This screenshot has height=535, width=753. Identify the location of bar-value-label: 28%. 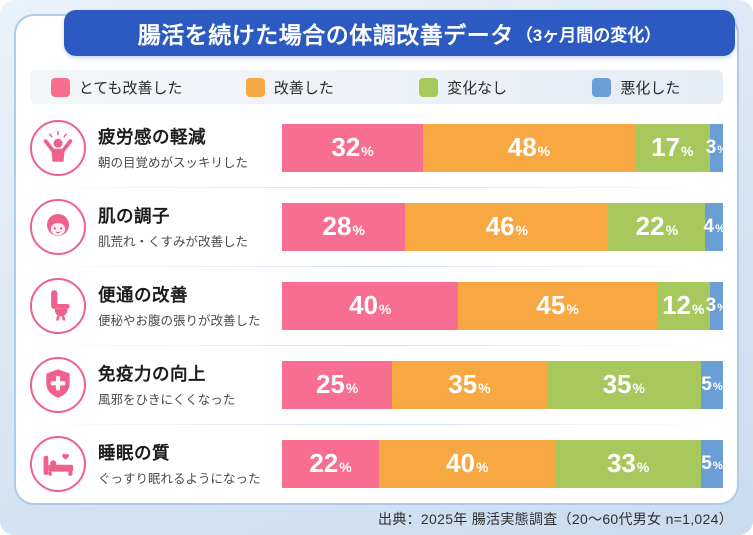
(343, 226).